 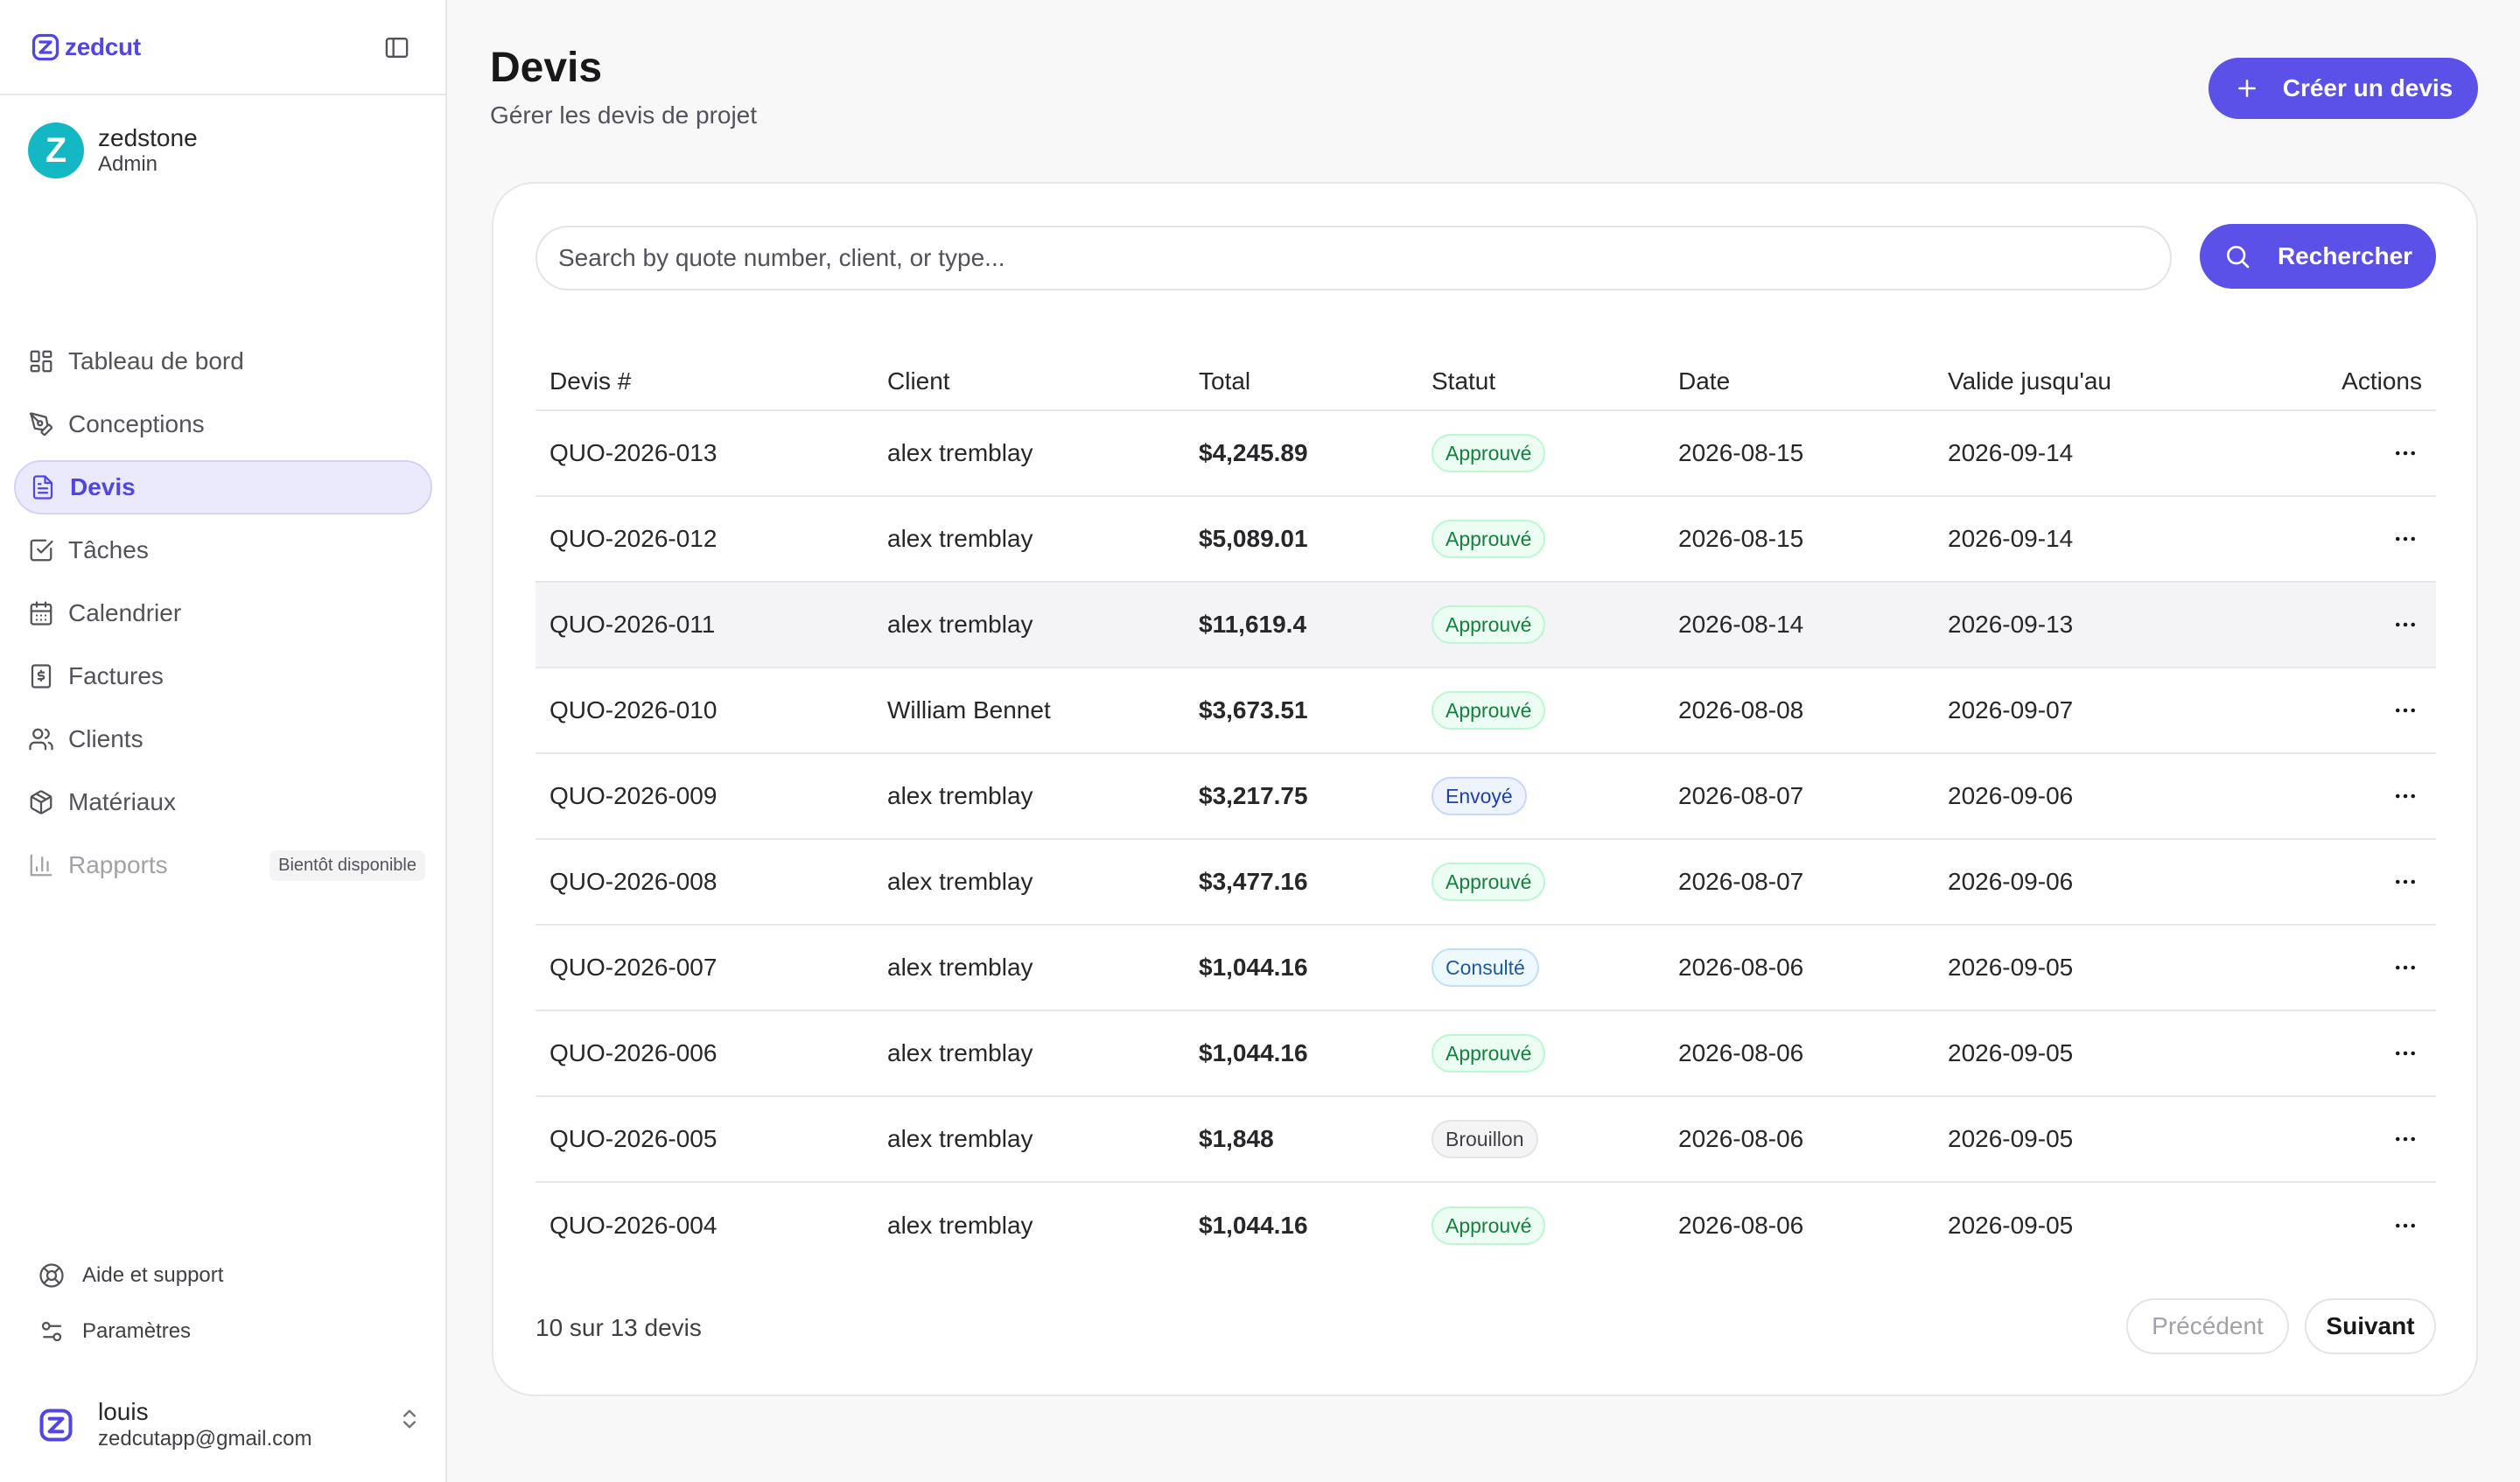 I want to click on sidebar-item-dashboard: Tableau de bord, so click(x=223, y=361).